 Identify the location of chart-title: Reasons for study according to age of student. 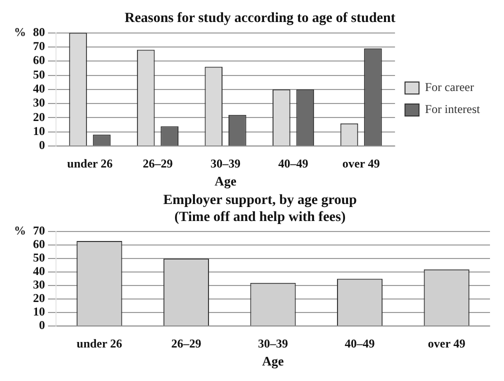
(260, 18).